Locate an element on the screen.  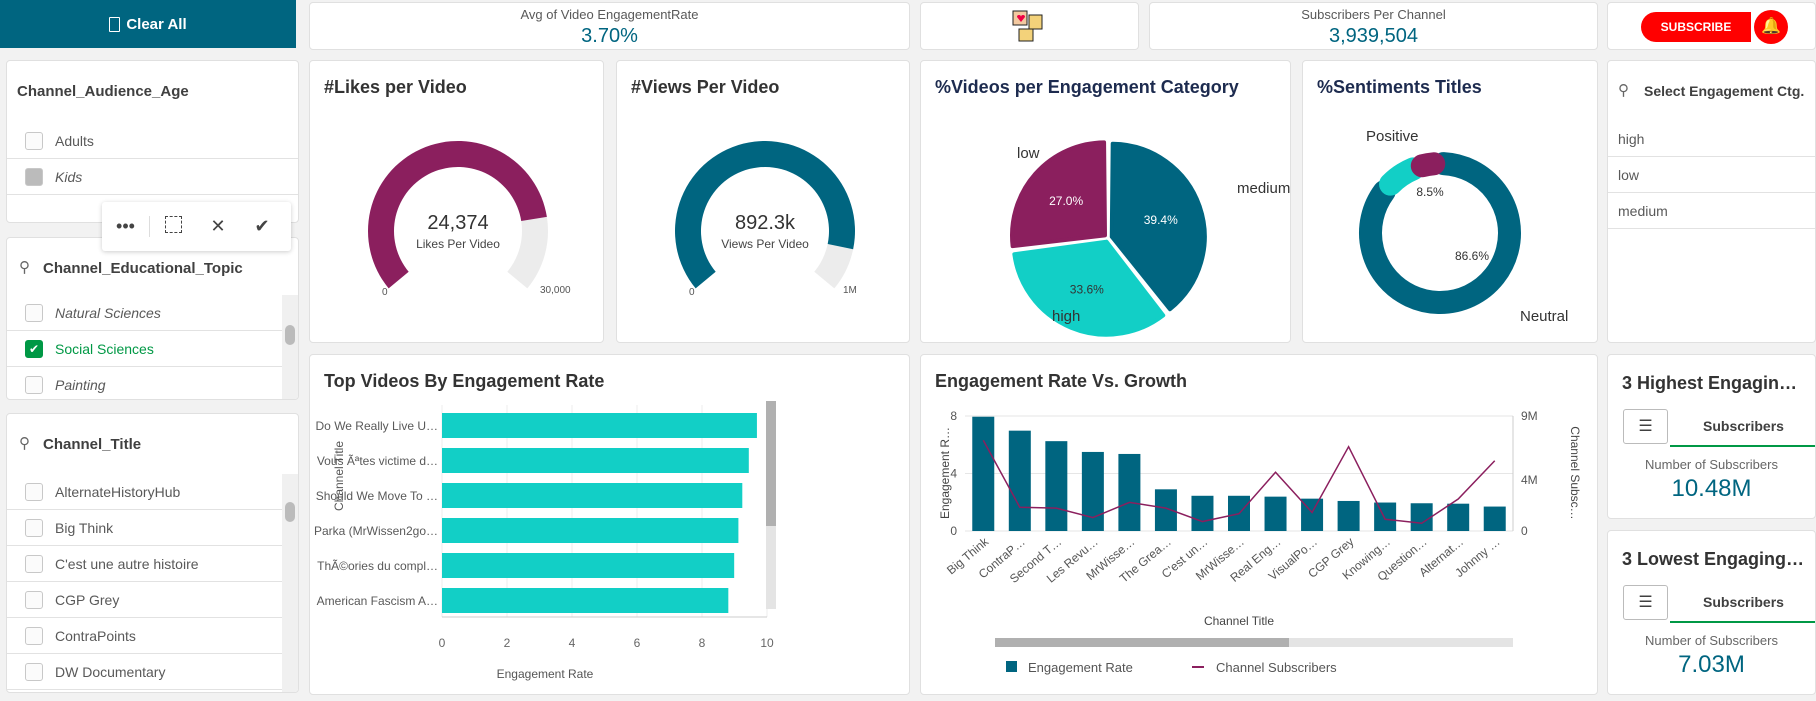
views-gauge: 892.3k Views Per Video 0 1M is located at coordinates (766, 219).